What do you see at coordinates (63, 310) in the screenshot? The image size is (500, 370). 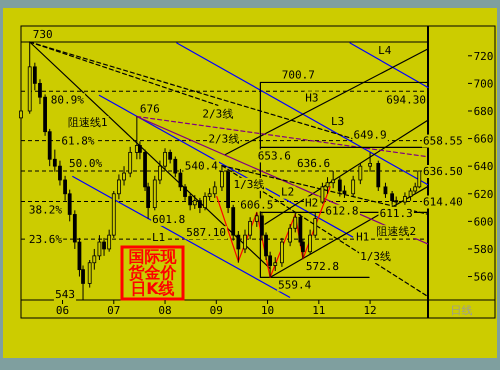 I see `x-tick-label: 06` at bounding box center [63, 310].